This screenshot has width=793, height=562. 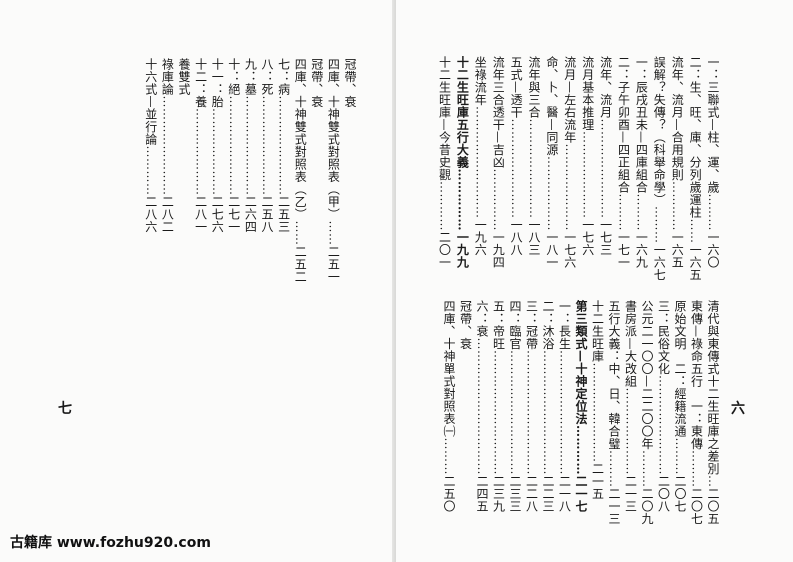 What do you see at coordinates (623, 162) in the screenshot?
I see `toc-entry: 二：子午卯酉—四正組合………一七一` at bounding box center [623, 162].